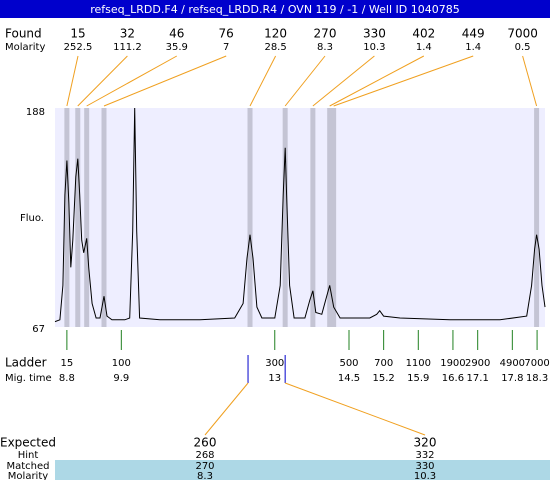 This screenshot has height=480, width=550. I want to click on ladder-time: 17.8, so click(512, 378).